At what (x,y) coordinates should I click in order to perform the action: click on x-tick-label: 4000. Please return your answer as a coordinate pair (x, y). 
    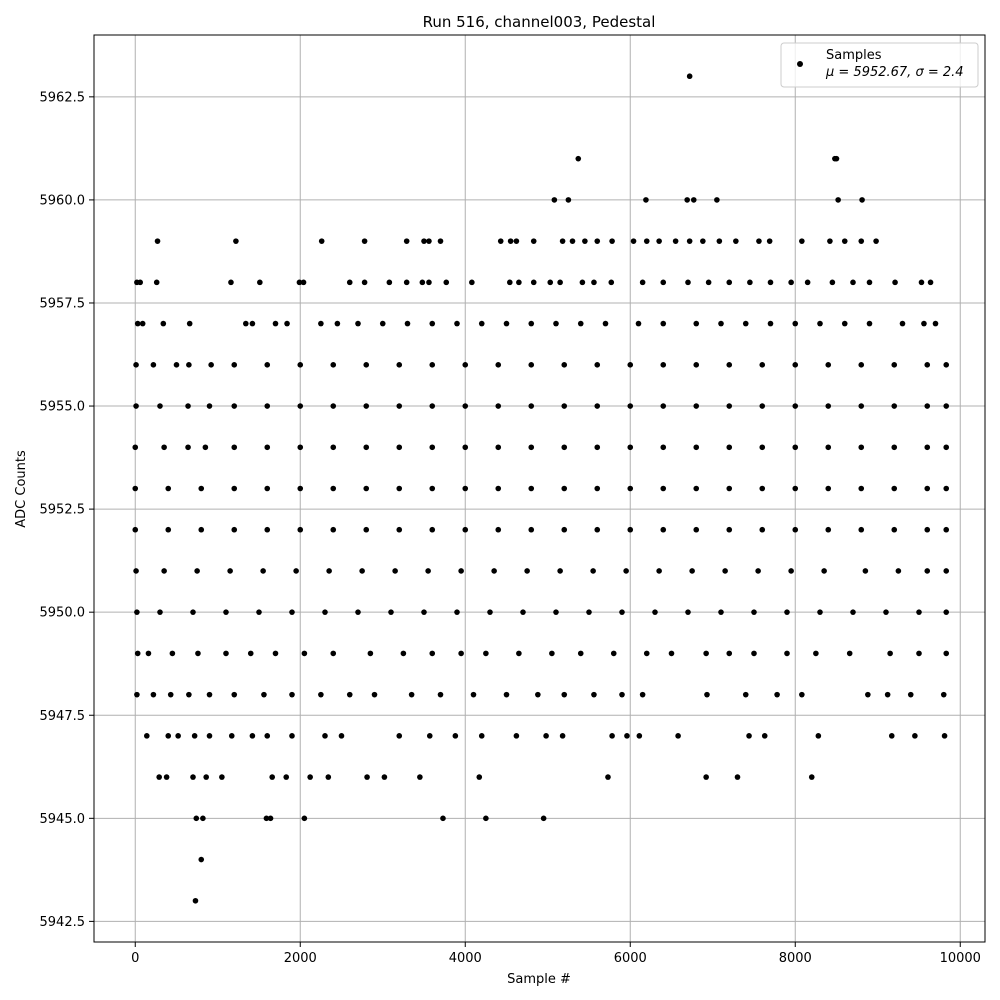
    Looking at the image, I should click on (465, 958).